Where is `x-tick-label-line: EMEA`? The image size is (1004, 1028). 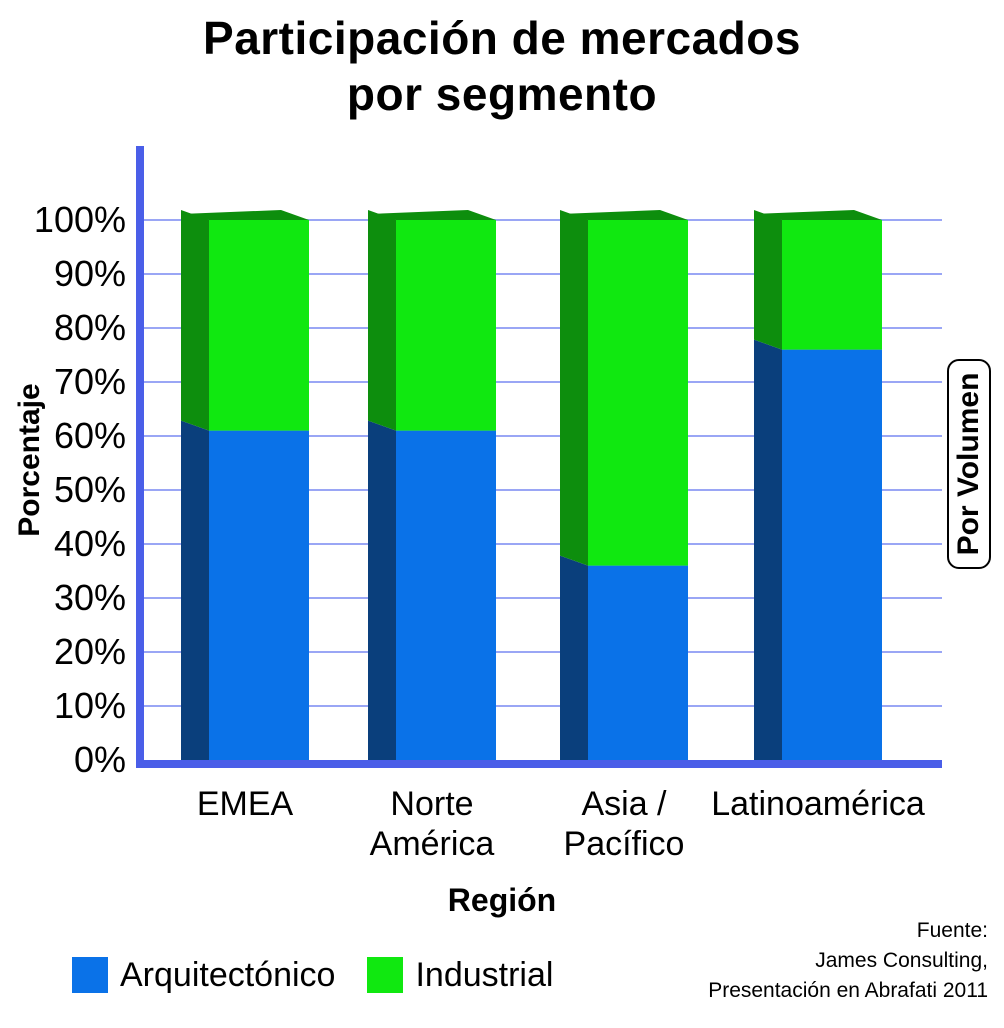
x-tick-label-line: EMEA is located at coordinates (245, 804).